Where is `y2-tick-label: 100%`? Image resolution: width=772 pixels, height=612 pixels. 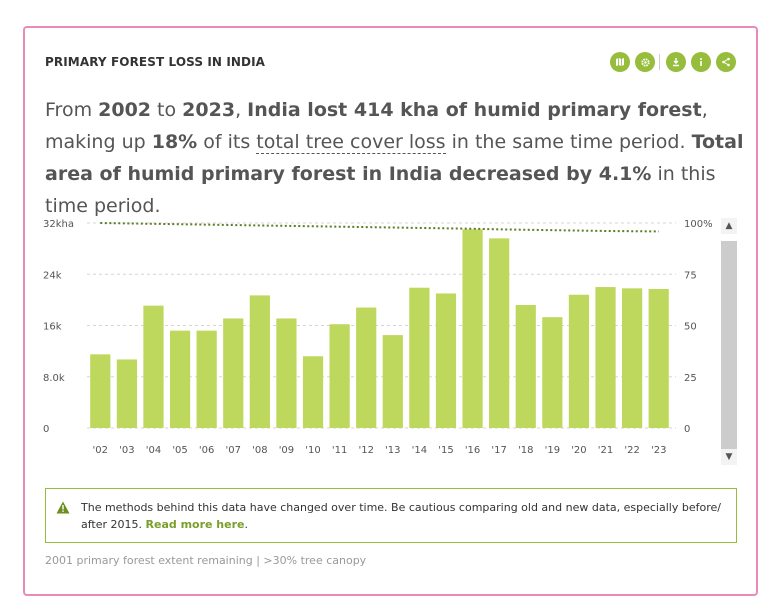 y2-tick-label: 100% is located at coordinates (698, 224).